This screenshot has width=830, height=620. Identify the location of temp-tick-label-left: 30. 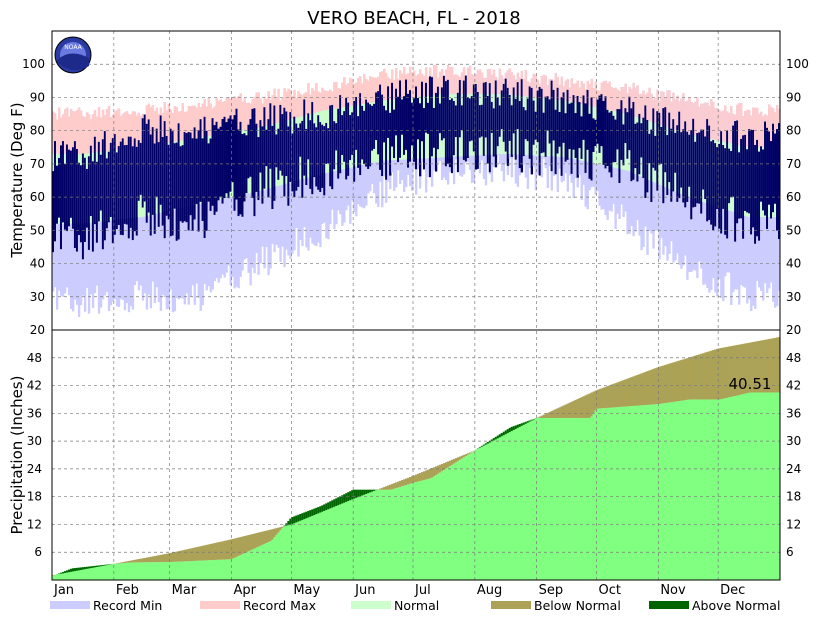
(37, 297).